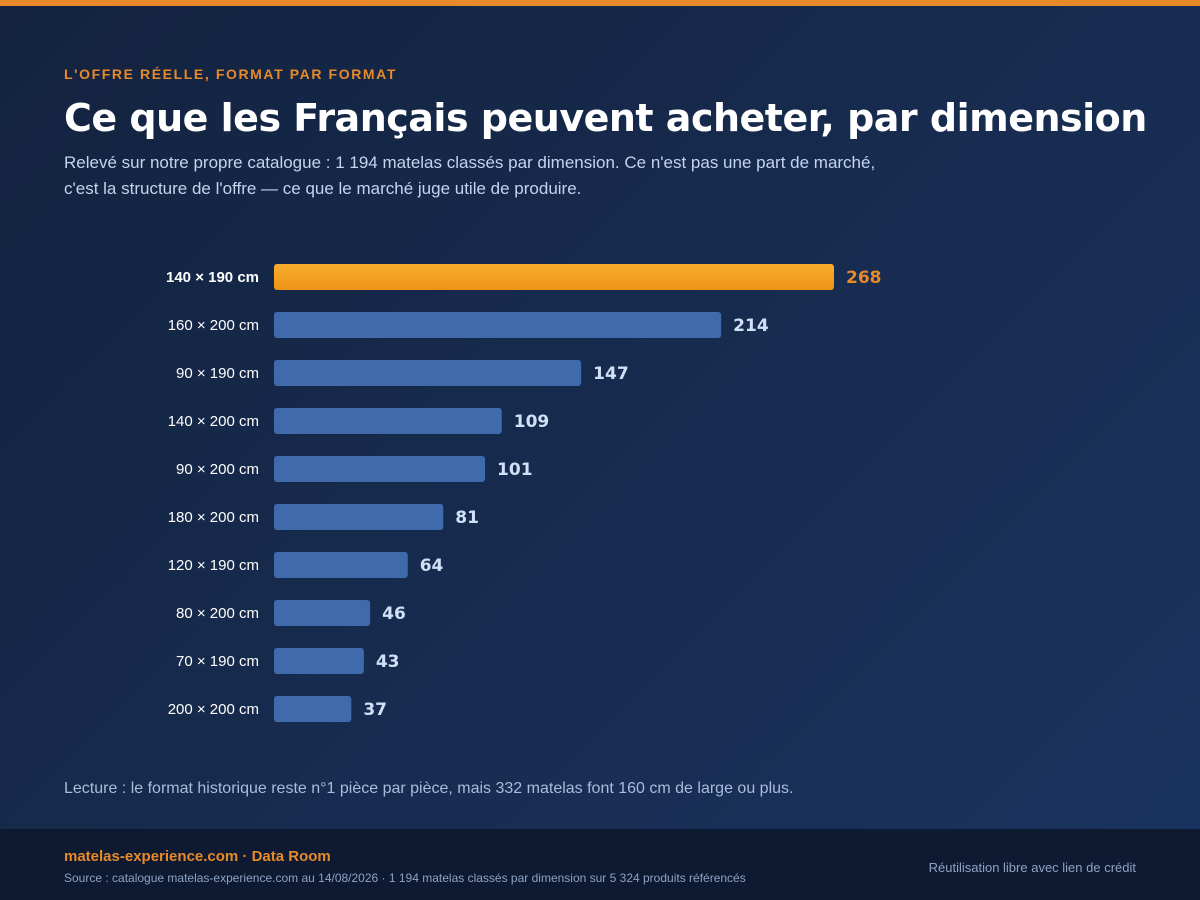 This screenshot has height=900, width=1200. Describe the element at coordinates (432, 566) in the screenshot. I see `value-label: 64` at that location.